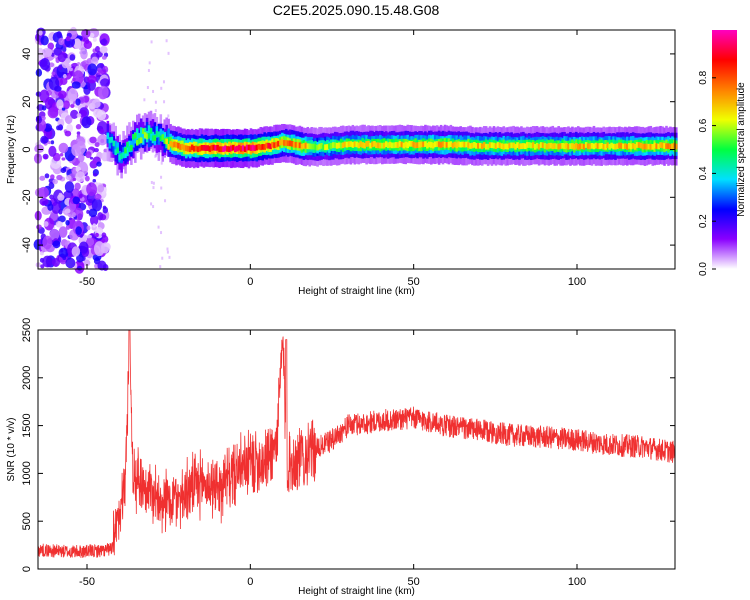 Image resolution: width=750 pixels, height=600 pixels. Describe the element at coordinates (414, 282) in the screenshot. I see `x-tick-label: 50` at that location.